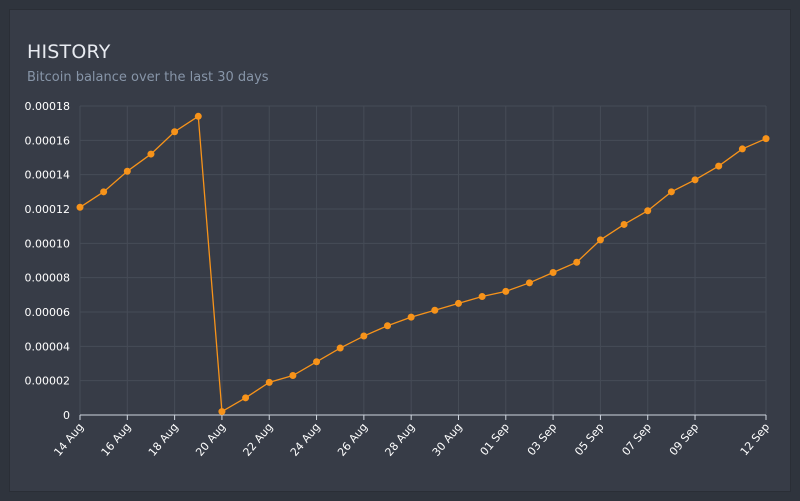  What do you see at coordinates (48, 312) in the screenshot?
I see `y-tick-label: 0.00006` at bounding box center [48, 312].